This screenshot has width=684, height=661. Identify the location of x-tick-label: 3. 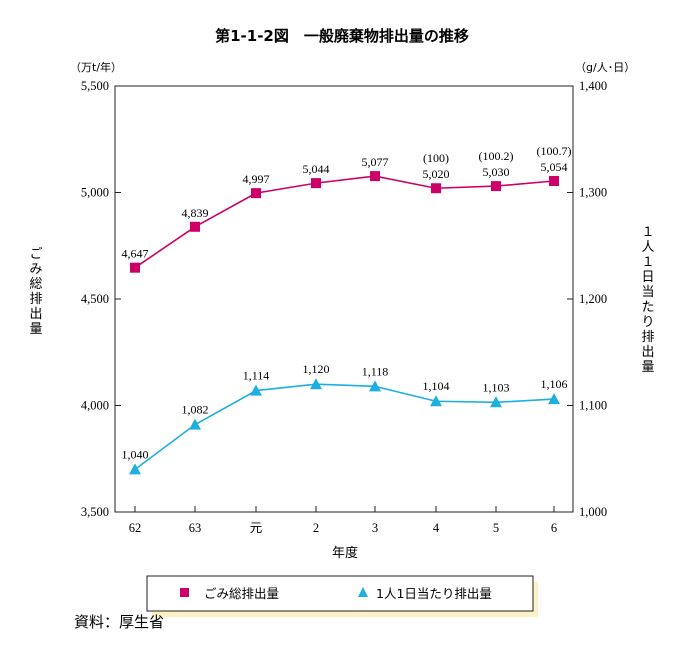
(375, 528).